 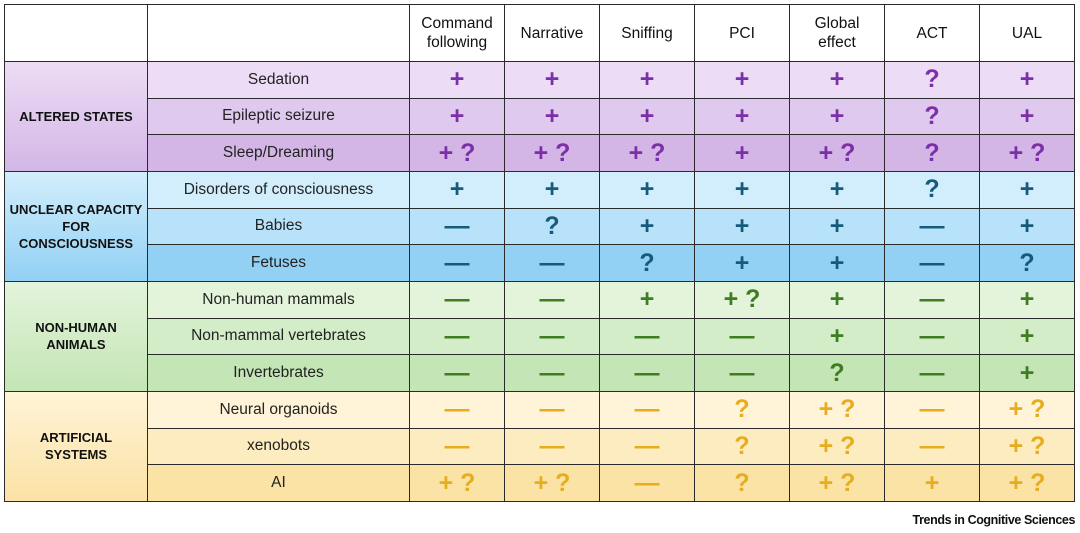 I want to click on group-label: ALTERED STATES, so click(x=76, y=117).